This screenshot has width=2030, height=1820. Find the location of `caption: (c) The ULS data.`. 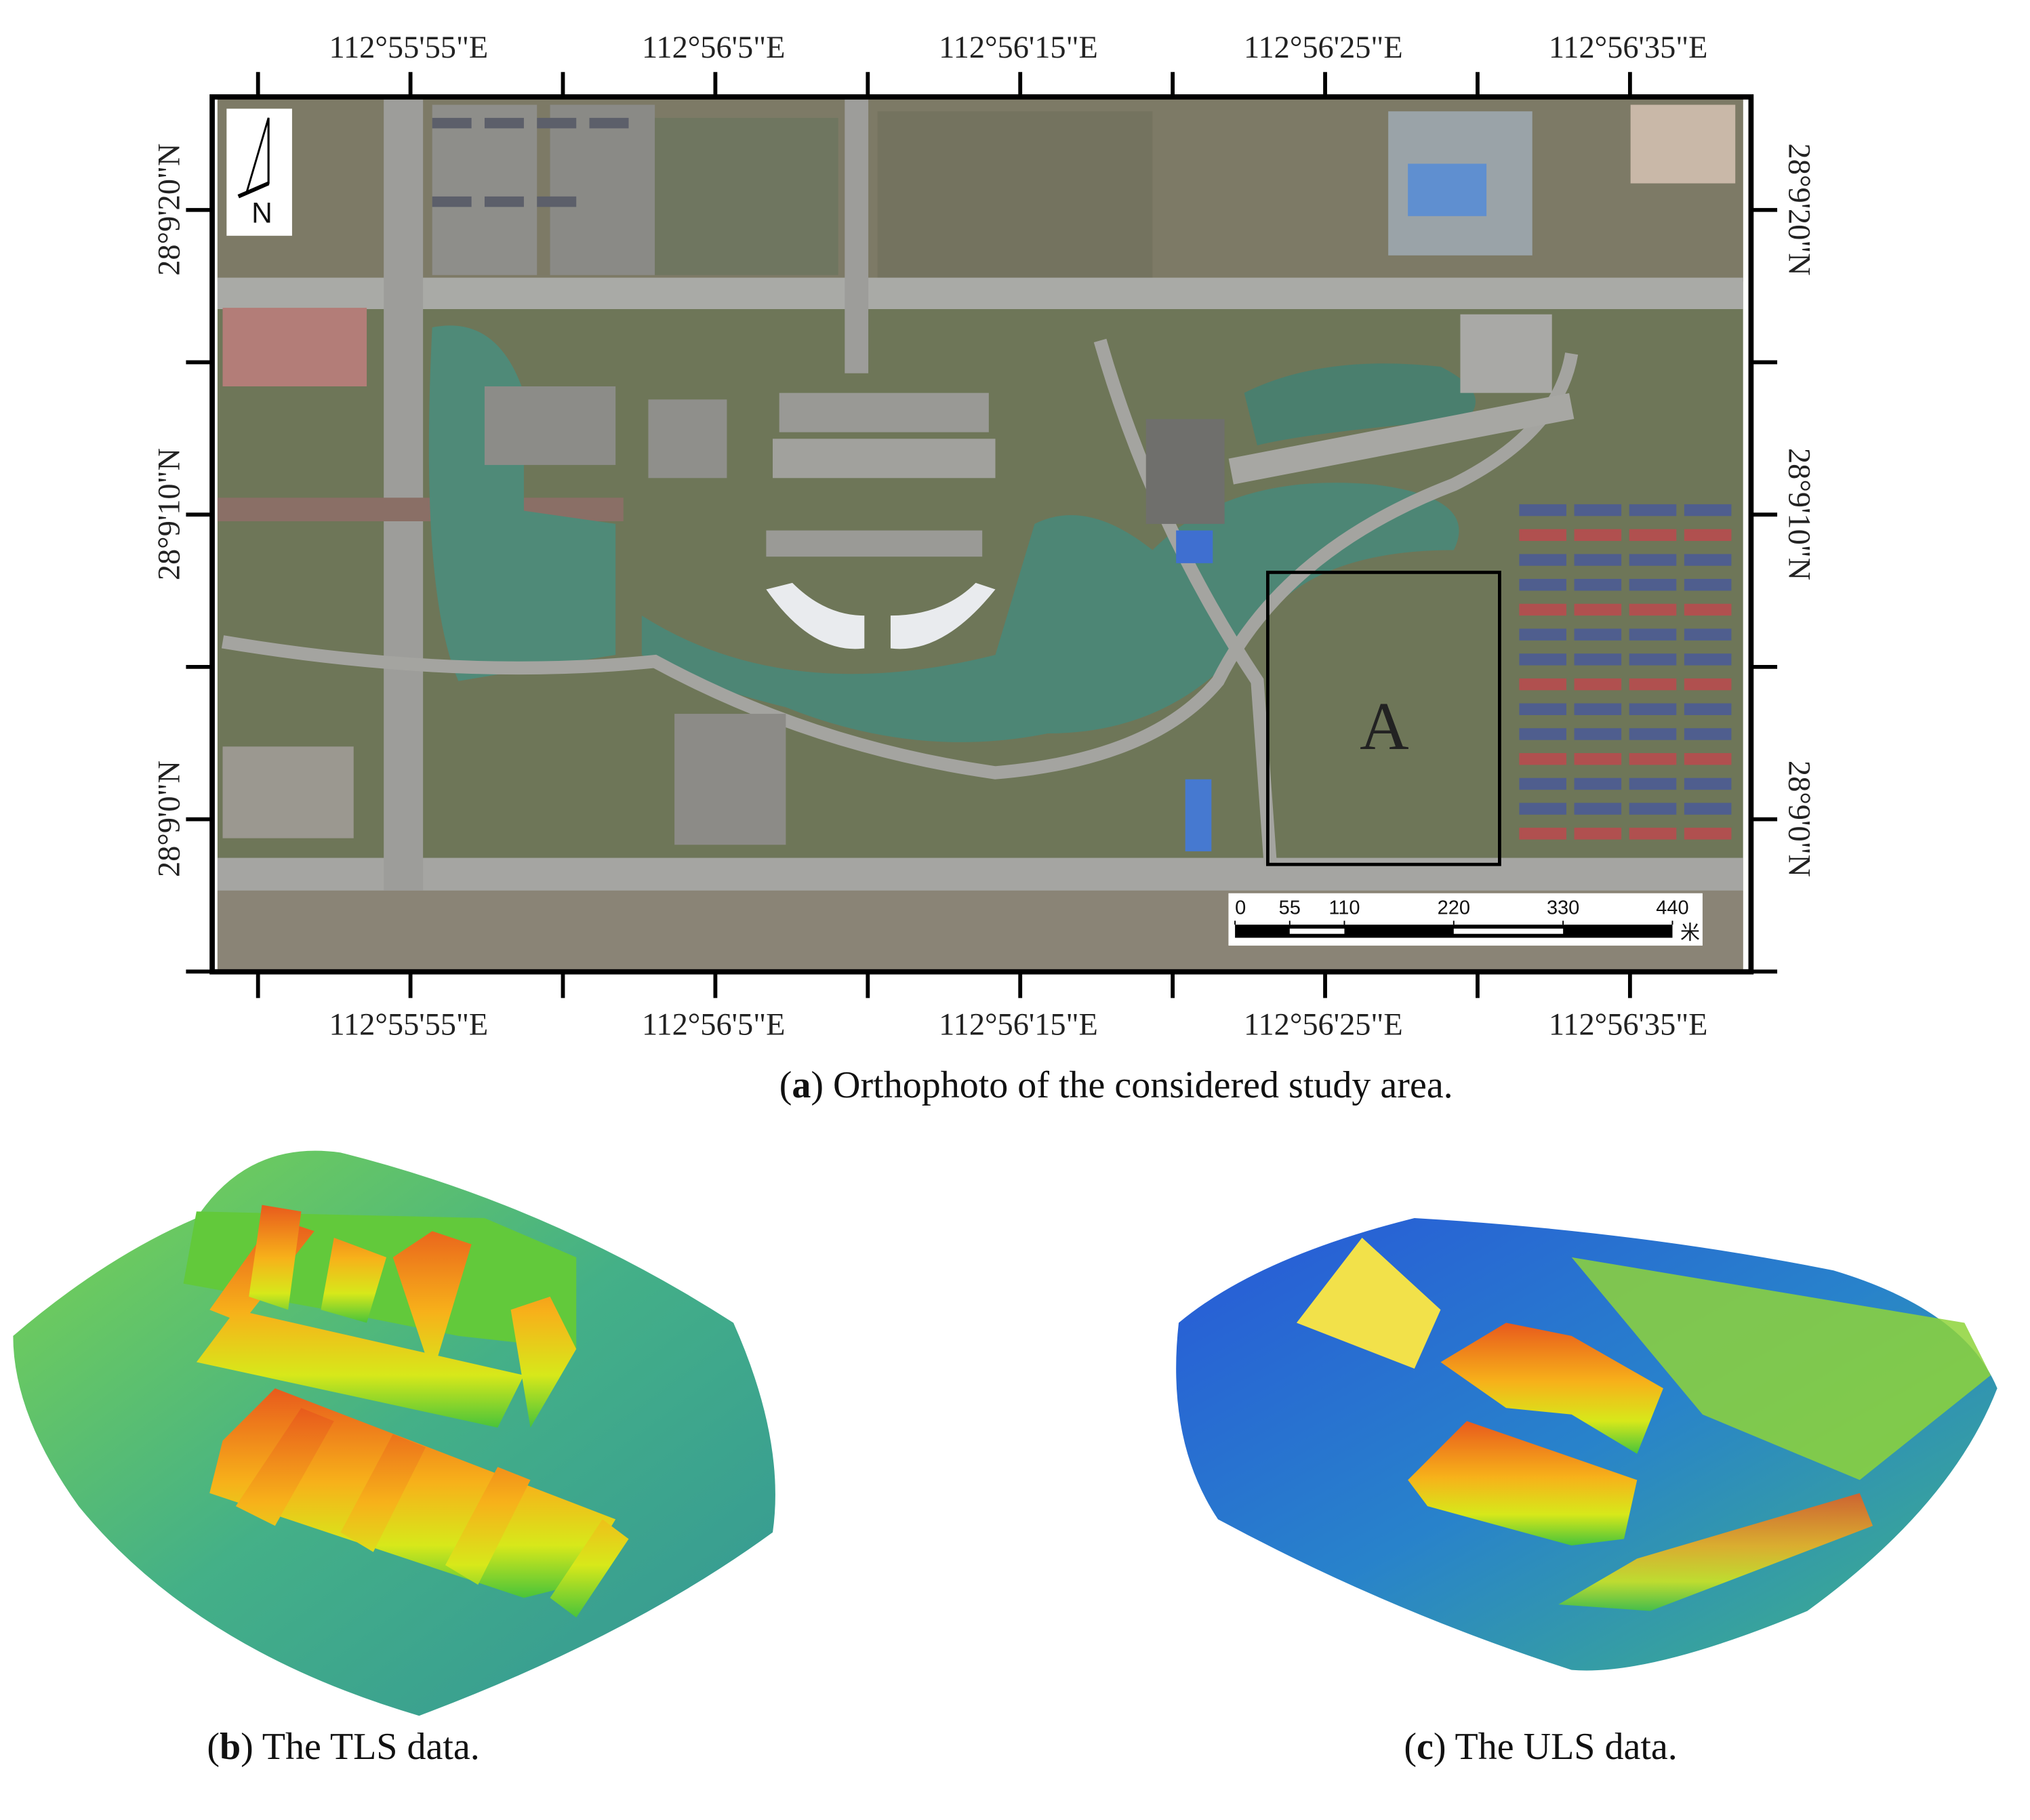

caption: (c) The ULS data. is located at coordinates (1540, 1747).